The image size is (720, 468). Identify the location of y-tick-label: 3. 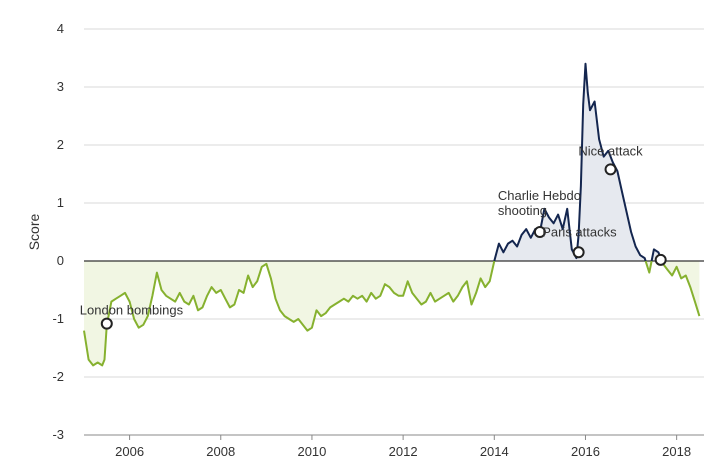
(60, 86).